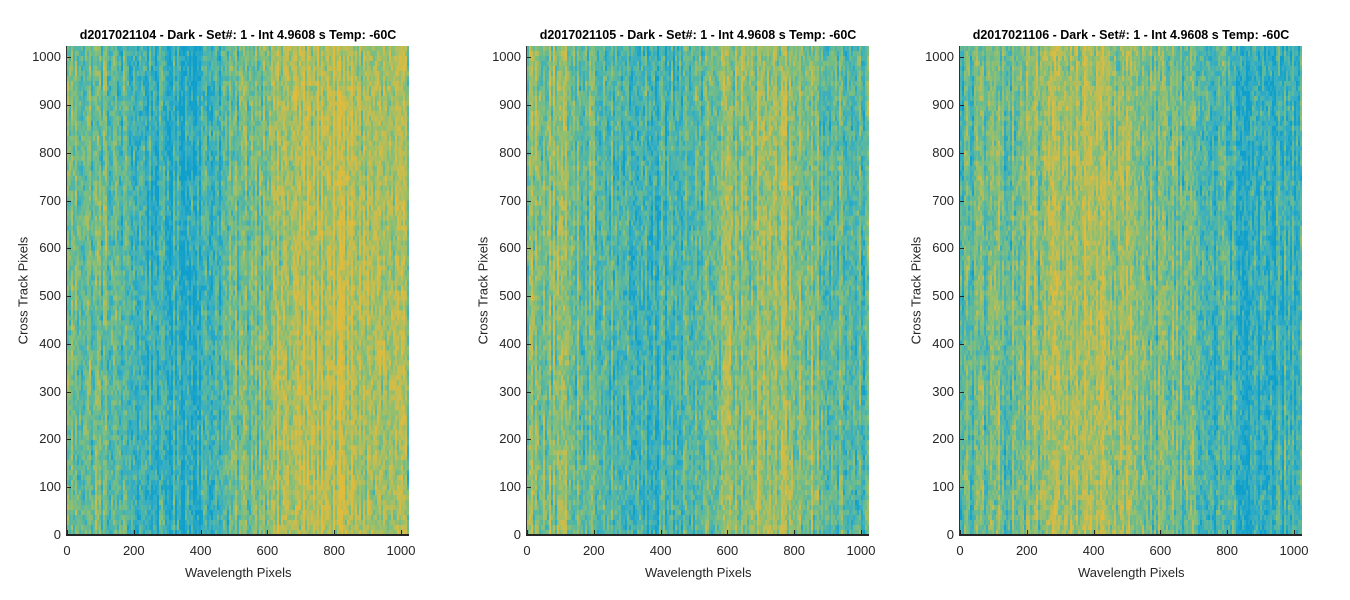 This screenshot has height=600, width=1350. Describe the element at coordinates (960, 550) in the screenshot. I see `x-tick-label: 0` at that location.